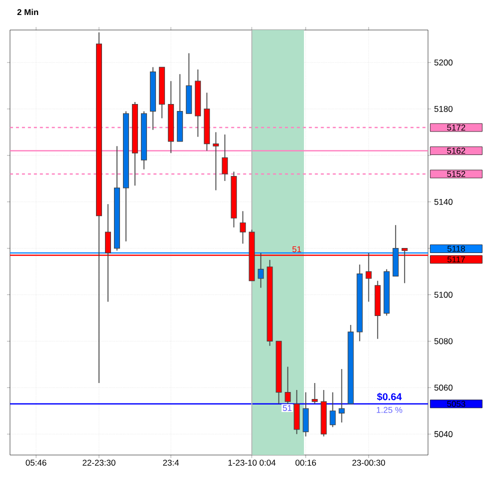  Describe the element at coordinates (369, 463) in the screenshot. I see `x-tick-label: 23-00:30` at that location.